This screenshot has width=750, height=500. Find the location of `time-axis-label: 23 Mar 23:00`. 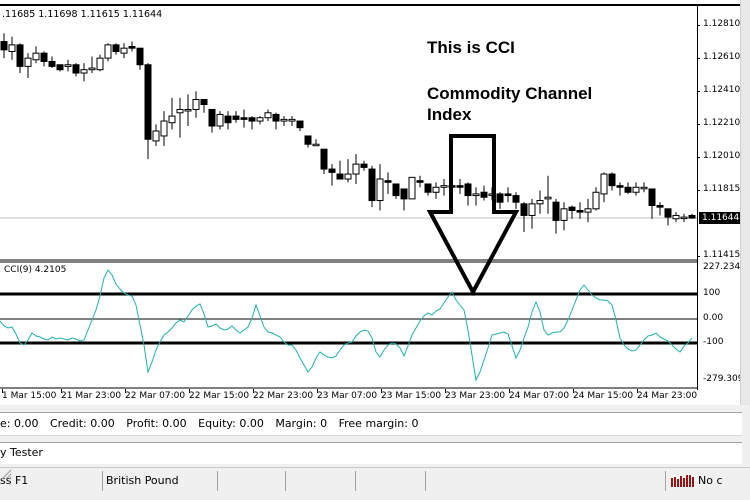

time-axis-label: 23 Mar 23:00 is located at coordinates (475, 396).